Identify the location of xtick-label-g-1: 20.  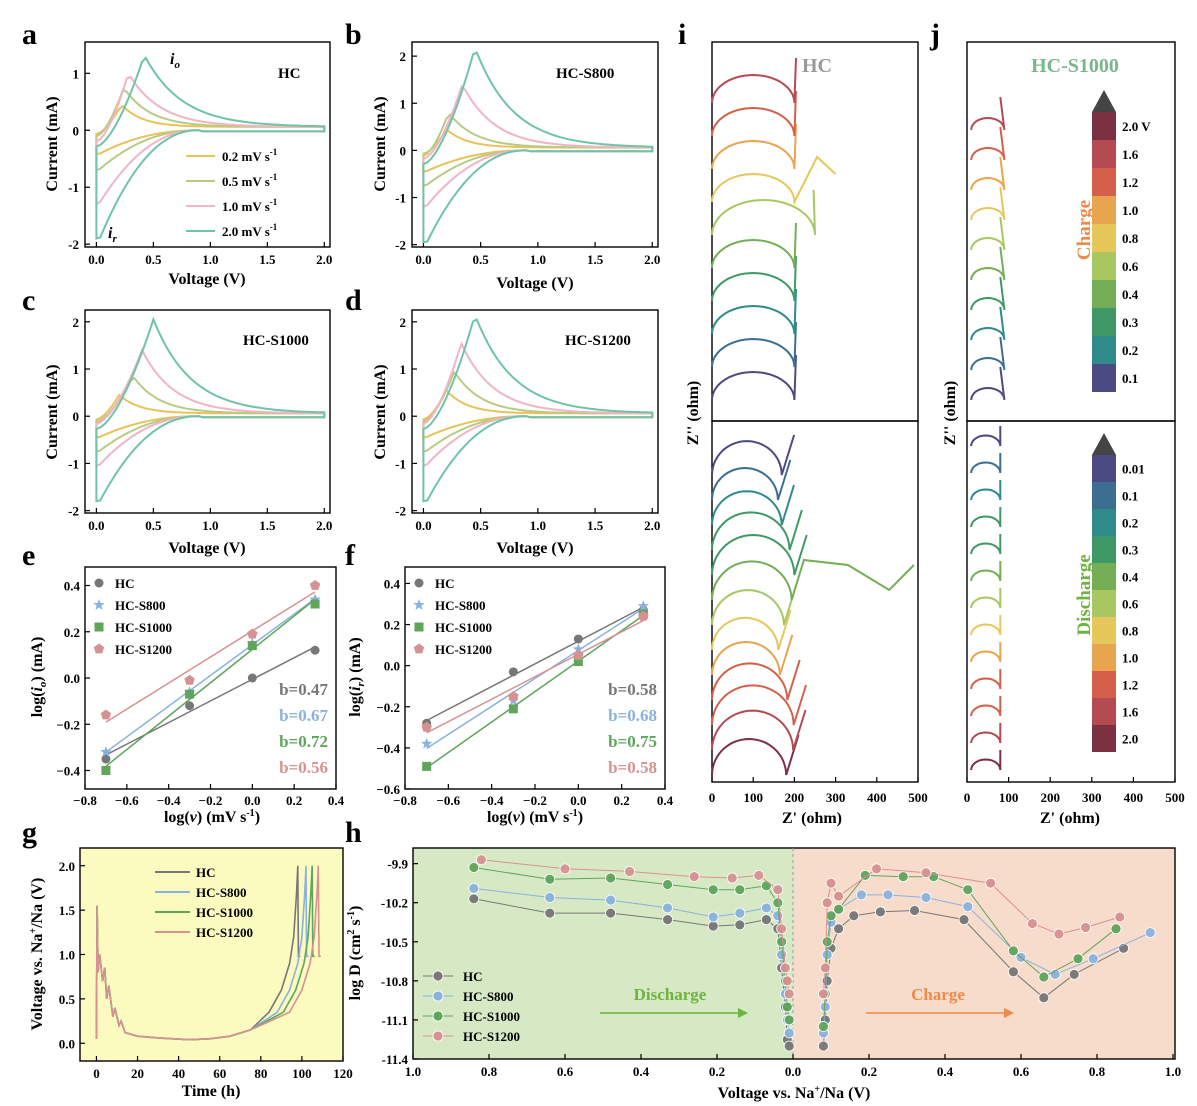
(137, 1073).